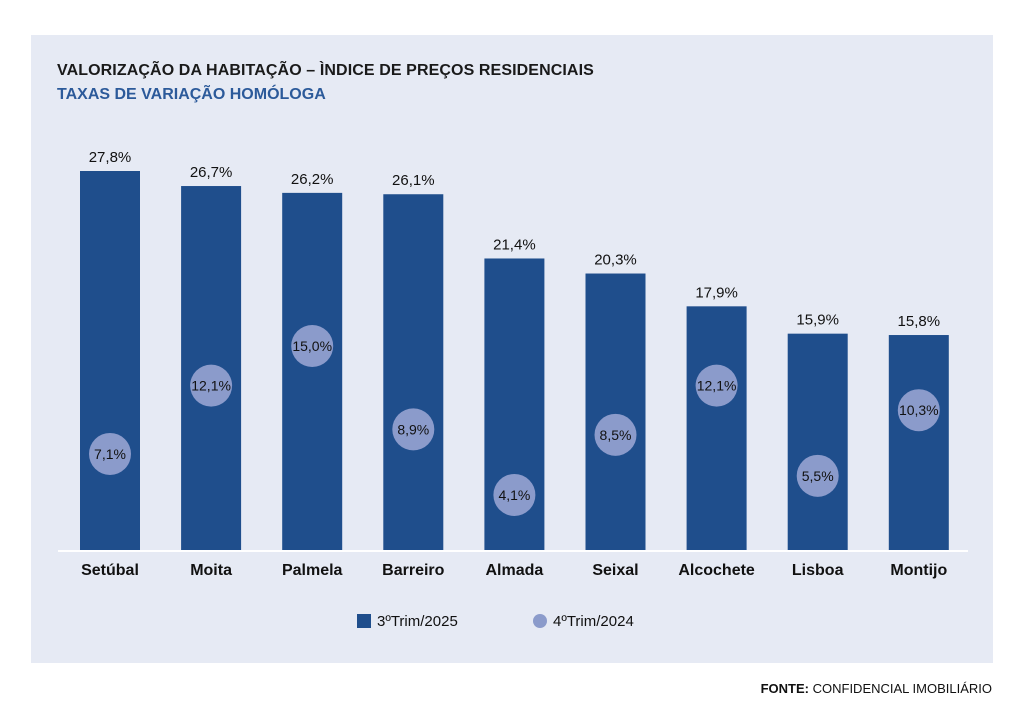  I want to click on x-tick-label-3: Barreiro, so click(413, 570).